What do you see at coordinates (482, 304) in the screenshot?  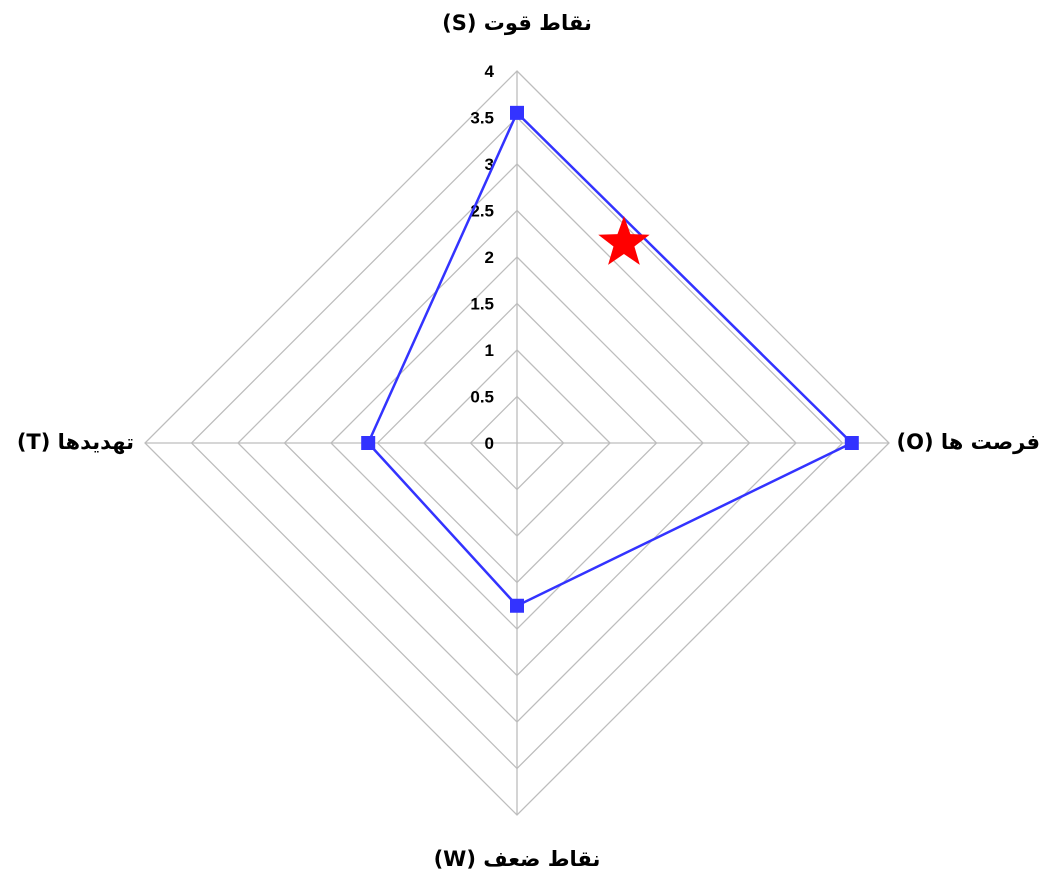 I see `tick-label: 1.5` at bounding box center [482, 304].